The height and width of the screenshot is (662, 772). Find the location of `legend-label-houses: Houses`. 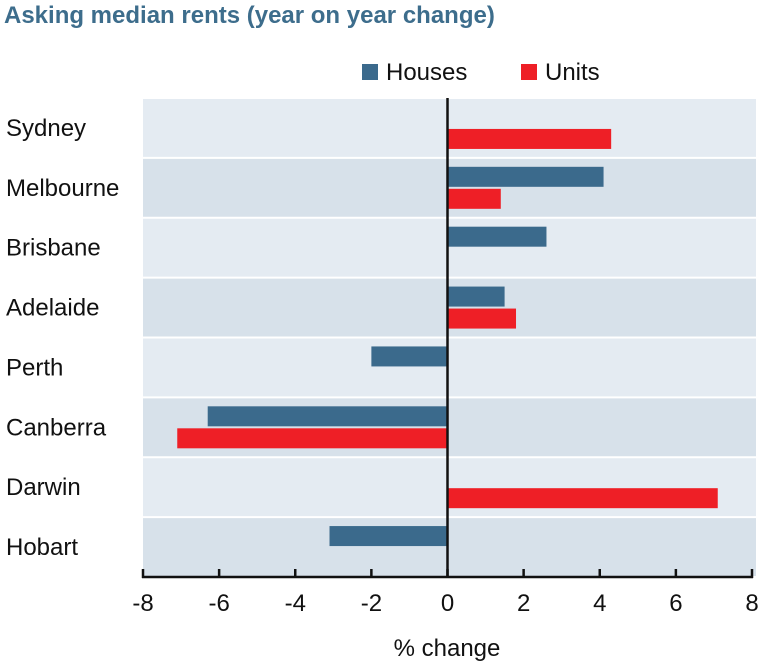

legend-label-houses: Houses is located at coordinates (426, 72).